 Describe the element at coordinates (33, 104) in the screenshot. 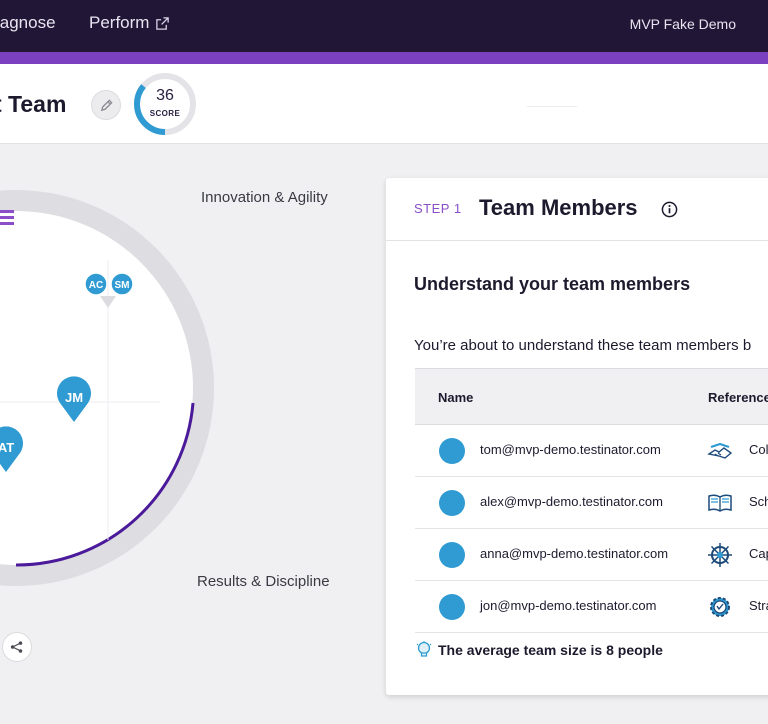

I see `team-title: t Team` at that location.